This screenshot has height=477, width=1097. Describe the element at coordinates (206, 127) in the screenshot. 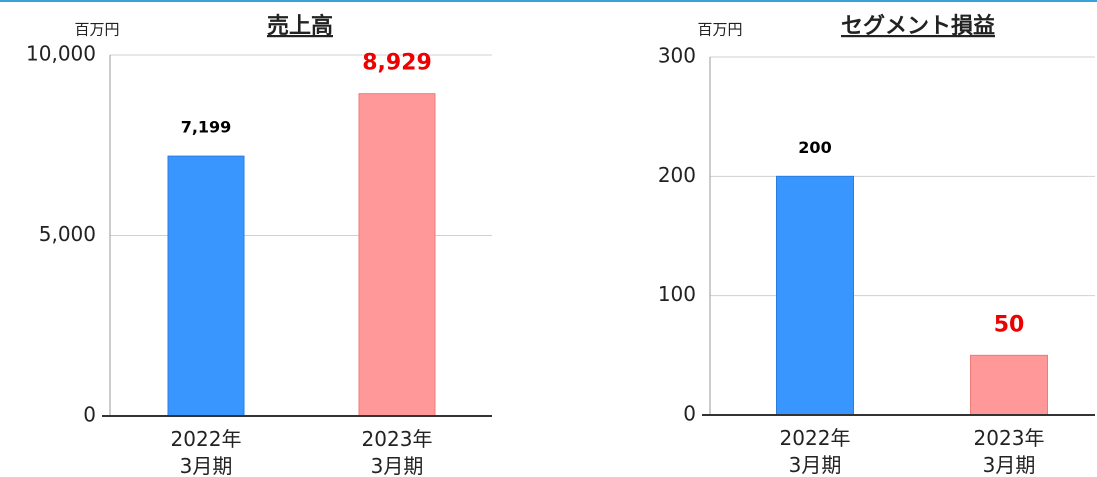

I see `value-label: 7,199` at that location.